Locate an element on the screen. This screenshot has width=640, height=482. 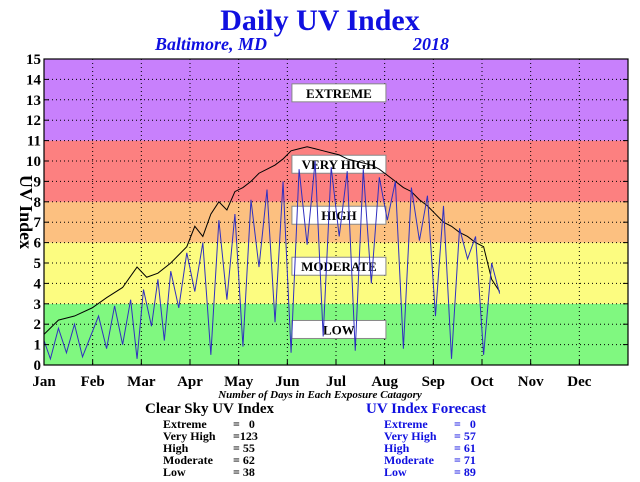
chart-subtitle-location: Baltimore, MD is located at coordinates (211, 44).